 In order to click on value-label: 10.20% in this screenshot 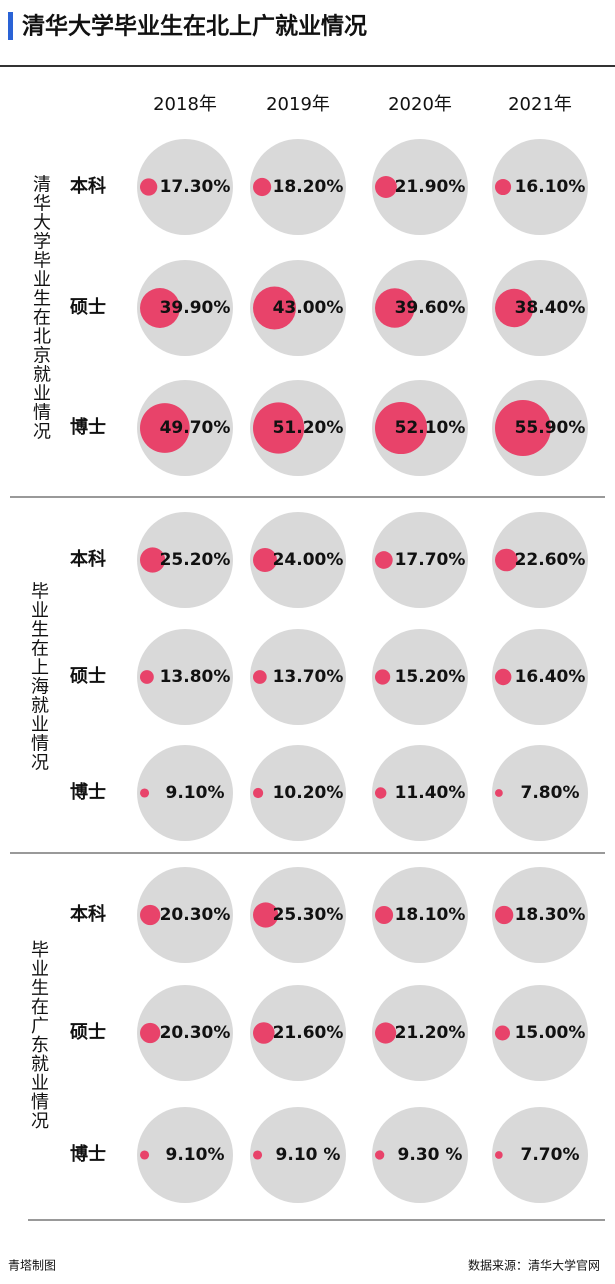, I will do `click(308, 793)`.